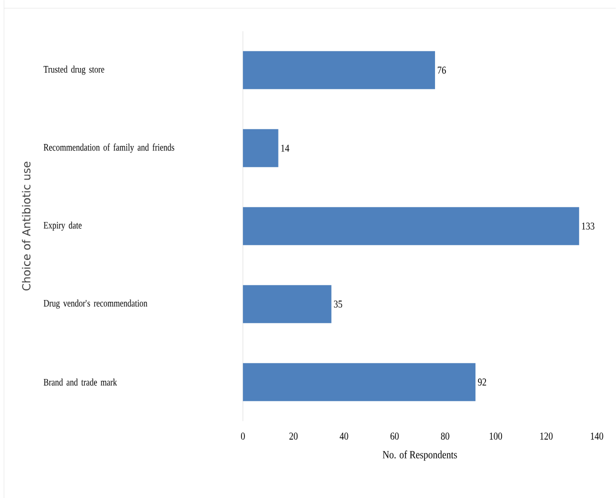 Image resolution: width=616 pixels, height=498 pixels. What do you see at coordinates (293, 436) in the screenshot?
I see `x-tick-label: 20` at bounding box center [293, 436].